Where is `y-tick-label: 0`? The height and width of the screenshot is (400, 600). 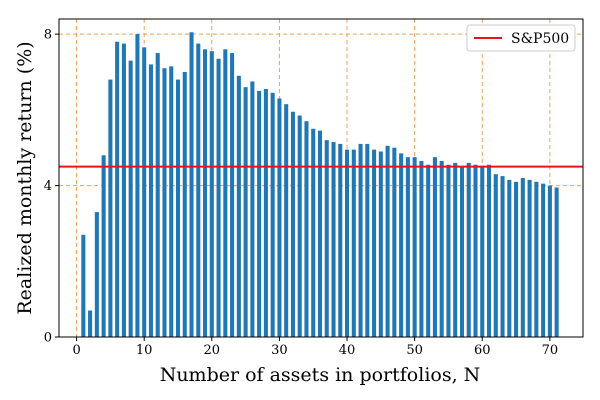 y-tick-label: 0 is located at coordinates (48, 338).